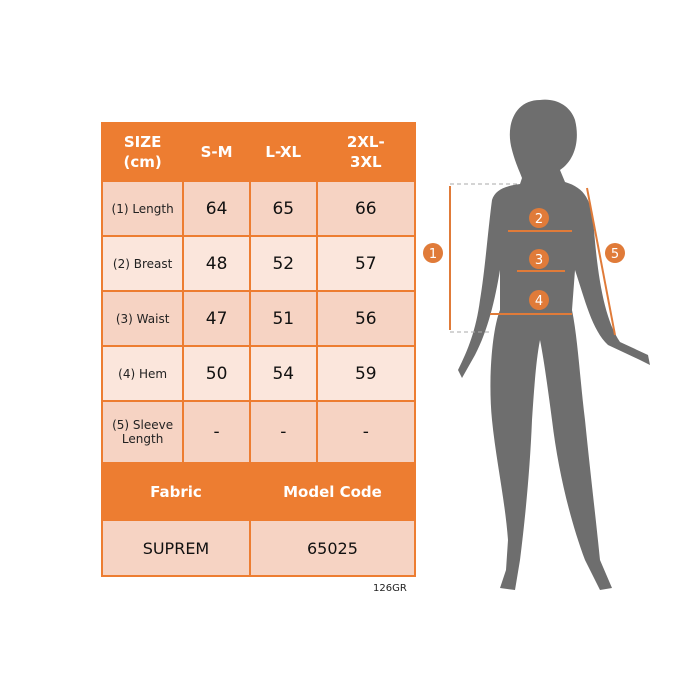 The height and width of the screenshot is (700, 700). Describe the element at coordinates (332, 491) in the screenshot. I see `model-code-header: Model Code` at that location.